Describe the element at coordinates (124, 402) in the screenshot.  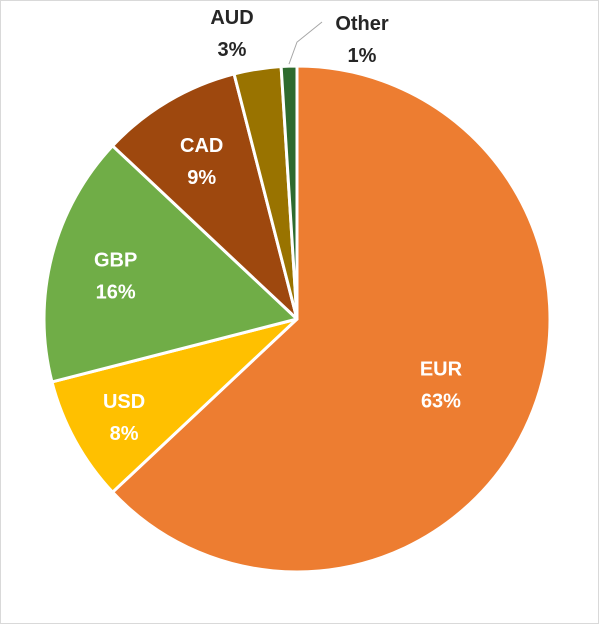
I see `data-label-category-usd: USD` at that location.